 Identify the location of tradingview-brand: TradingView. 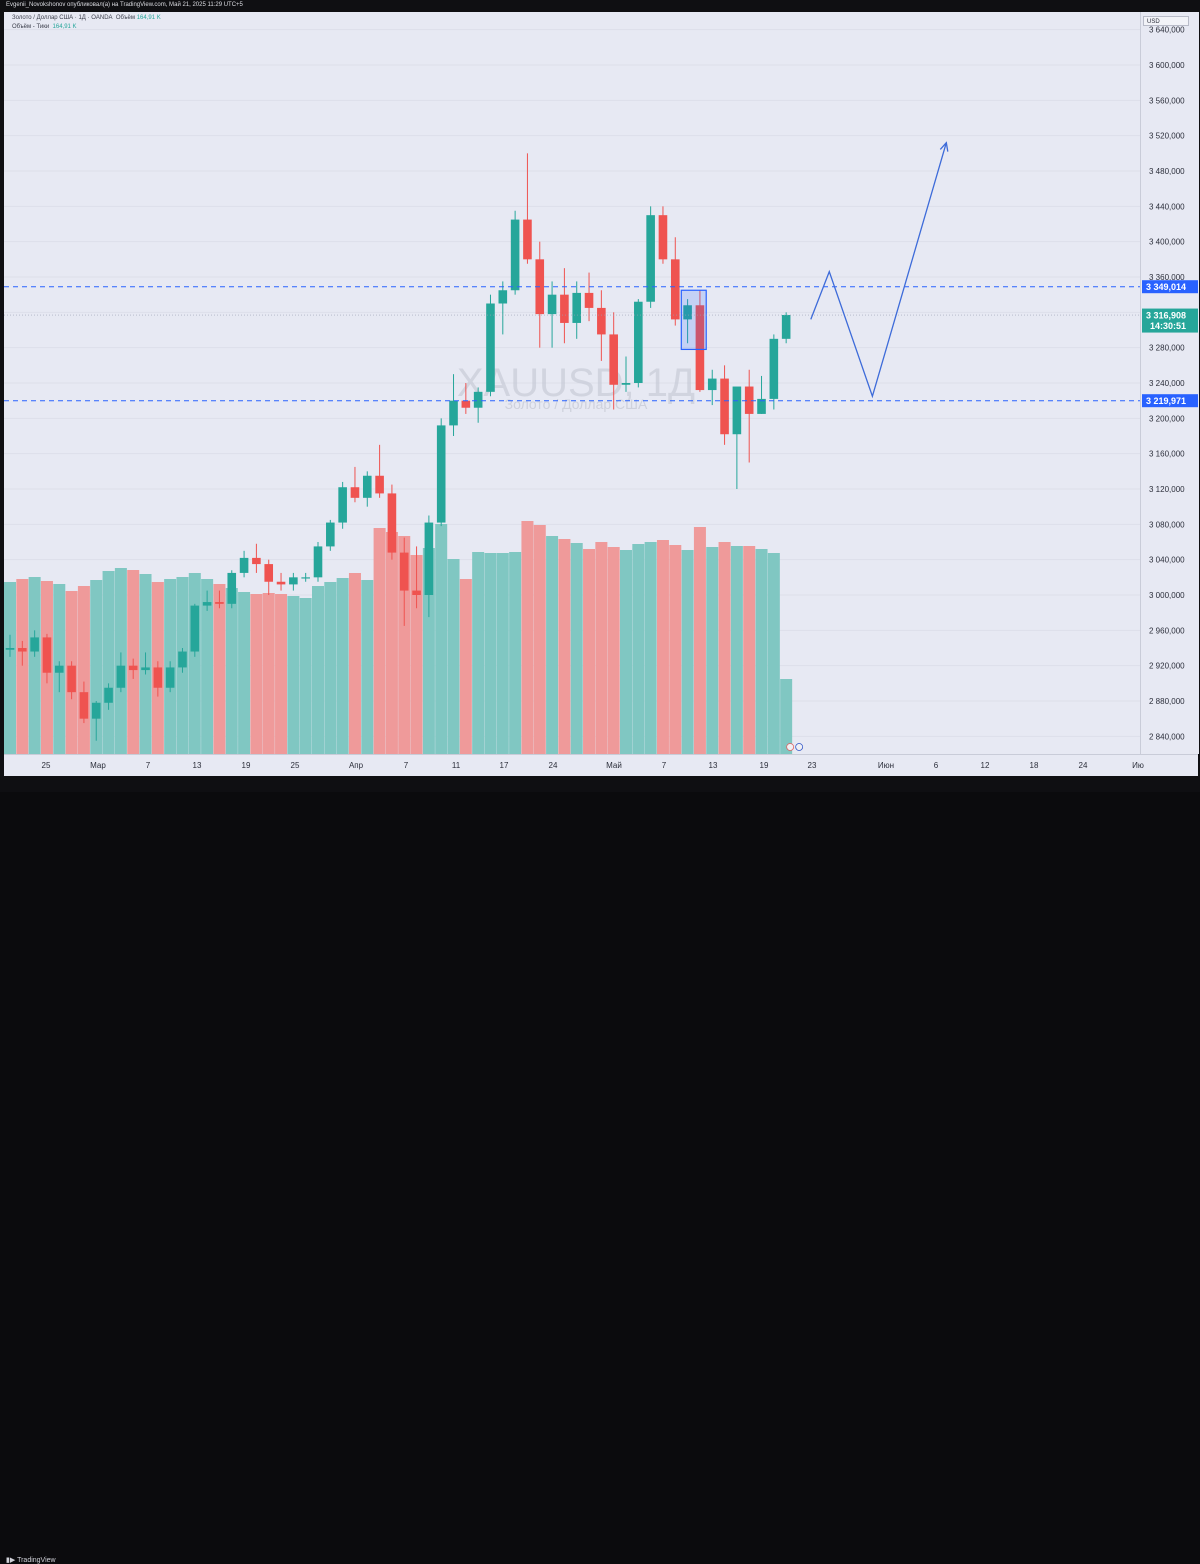
(36, 1560).